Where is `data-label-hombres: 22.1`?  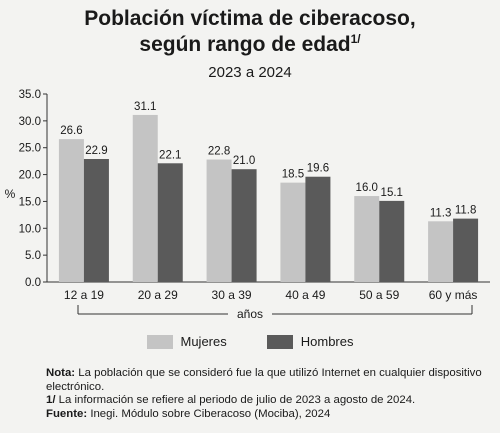 data-label-hombres: 22.1 is located at coordinates (170, 155).